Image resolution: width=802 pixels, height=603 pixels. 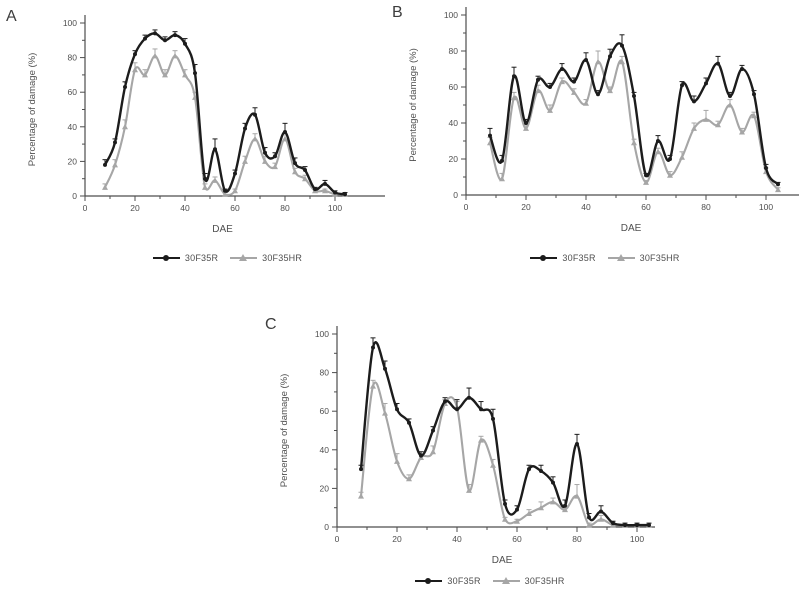 What do you see at coordinates (135, 208) in the screenshot?
I see `x-tick-label: 20` at bounding box center [135, 208].